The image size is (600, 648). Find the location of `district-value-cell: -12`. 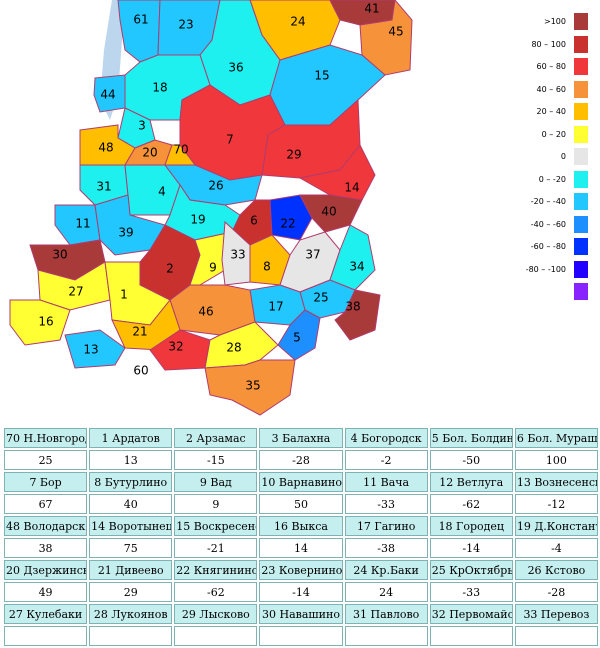

district-value-cell: -12 is located at coordinates (556, 504).